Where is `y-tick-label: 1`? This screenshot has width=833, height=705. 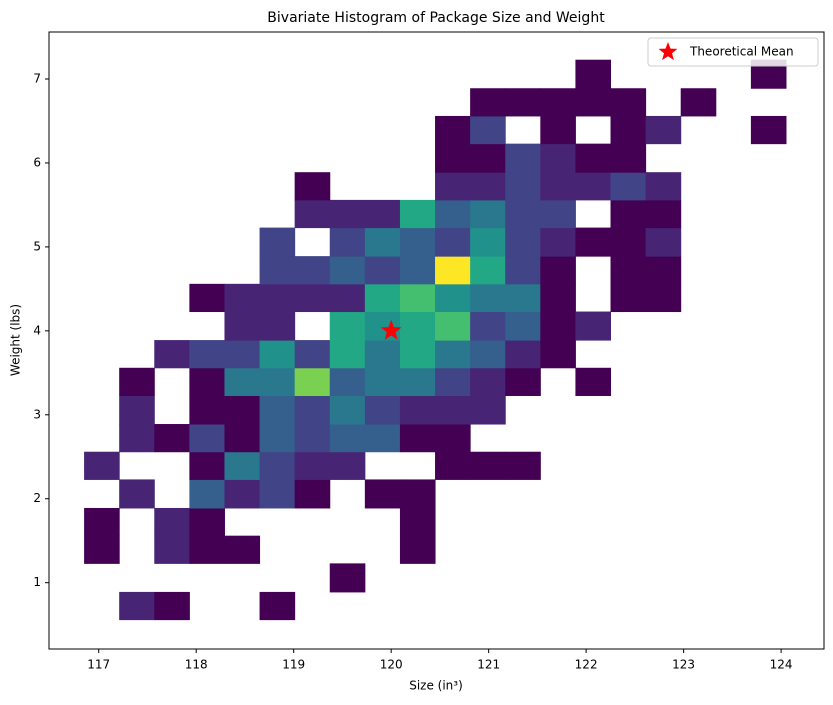
y-tick-label: 1 is located at coordinates (37, 582).